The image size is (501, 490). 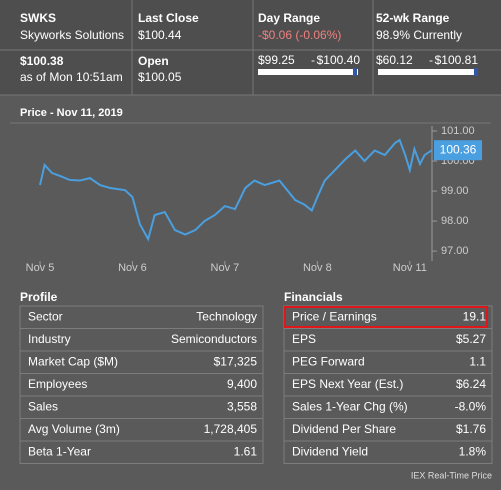 I want to click on x-tick-label: Nov 11, so click(x=410, y=268).